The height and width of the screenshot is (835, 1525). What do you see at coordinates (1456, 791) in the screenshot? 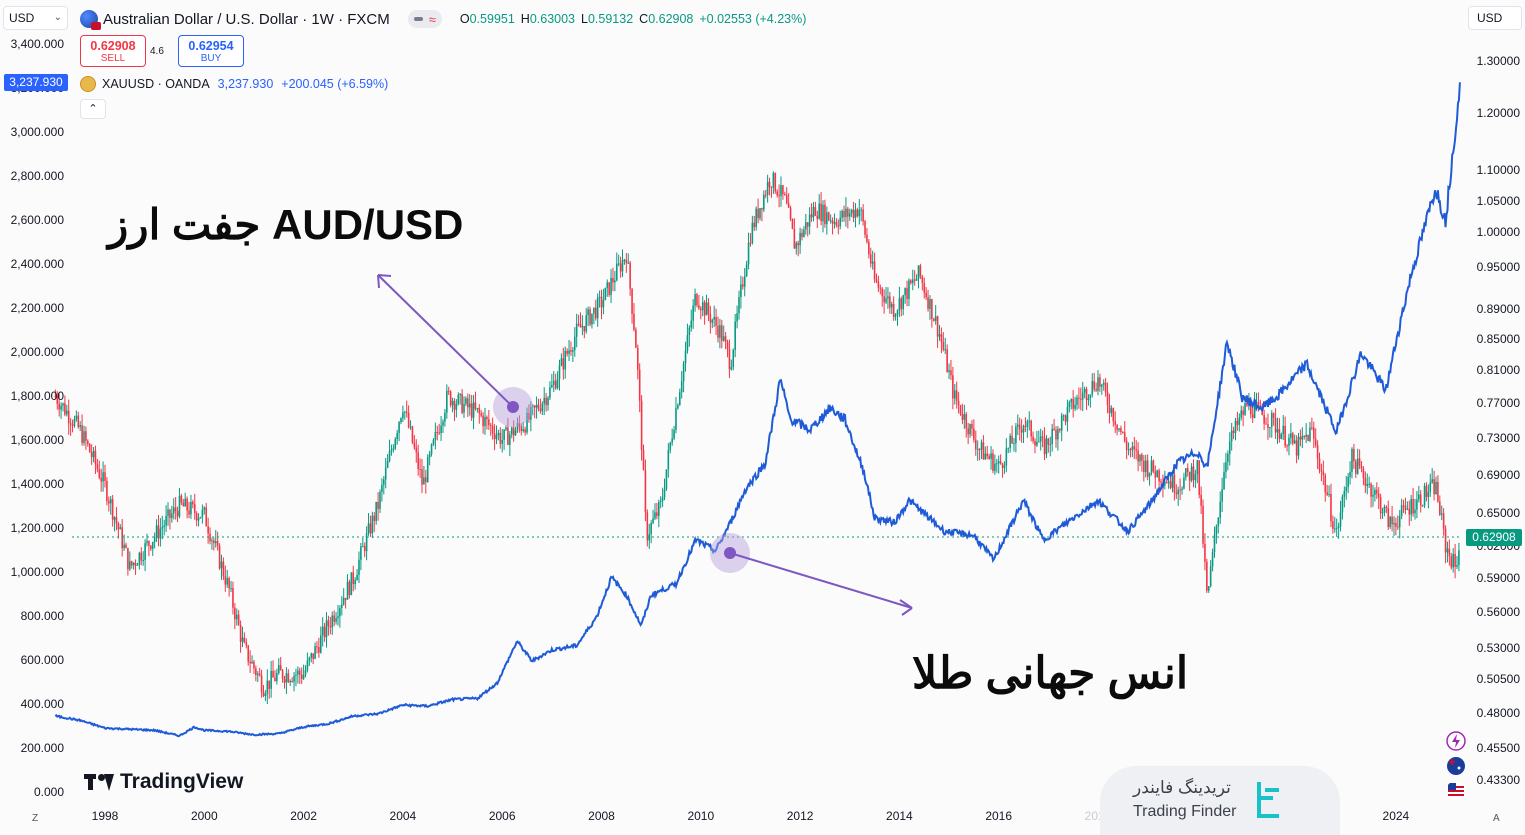
I see `usa-flag-icon` at bounding box center [1456, 791].